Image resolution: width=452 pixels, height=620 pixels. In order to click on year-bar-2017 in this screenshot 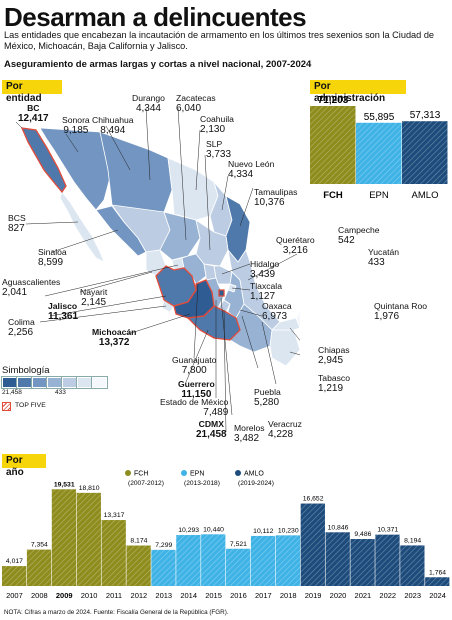, I will do `click(263, 560)`.